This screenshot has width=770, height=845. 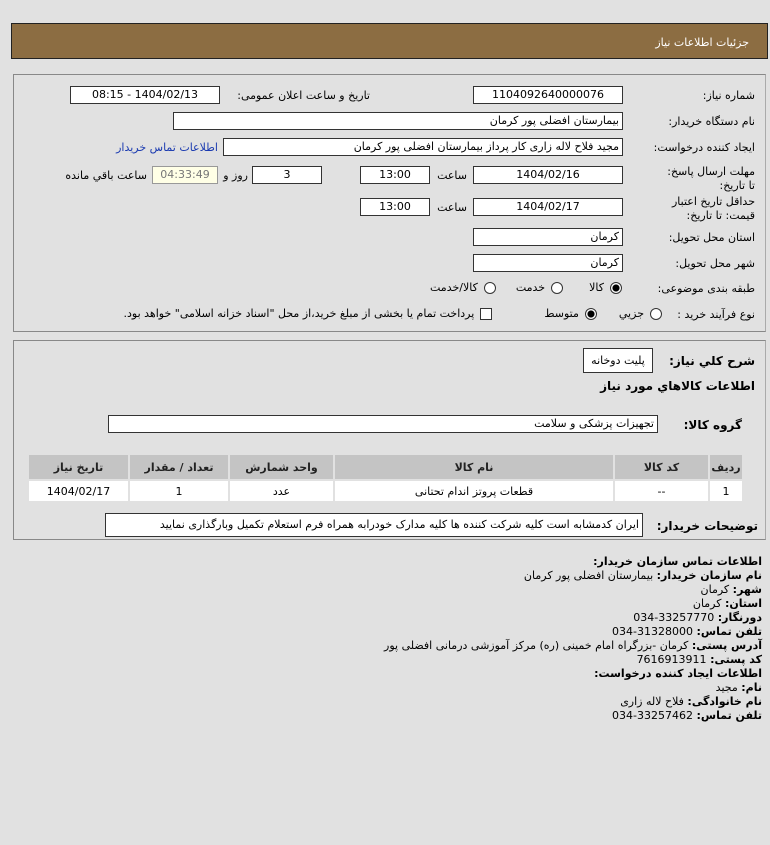 I want to click on contact-fax: دورنگار: 33257770-034, so click(x=697, y=617).